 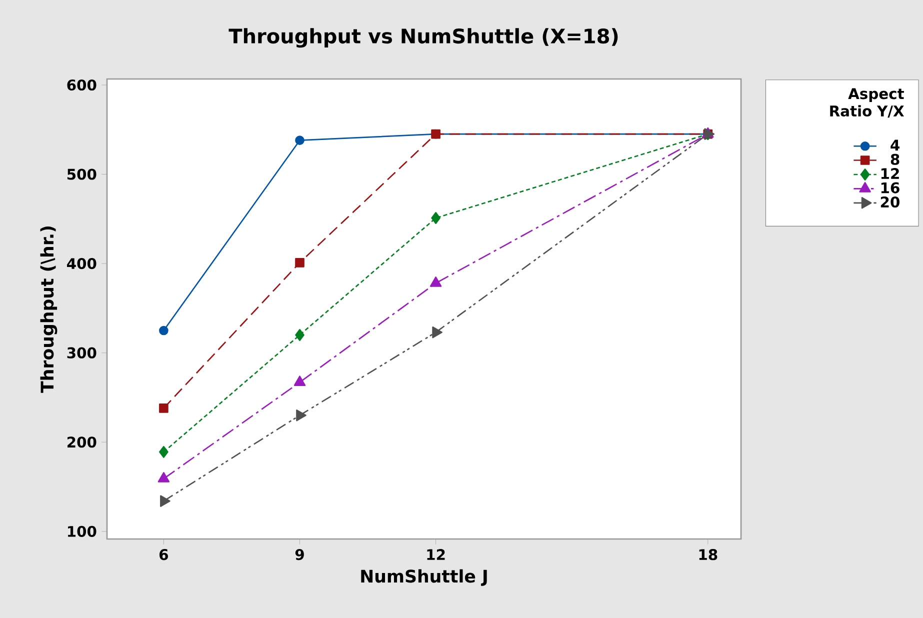 I want to click on x-axis-title: NumShuttle J, so click(x=424, y=577).